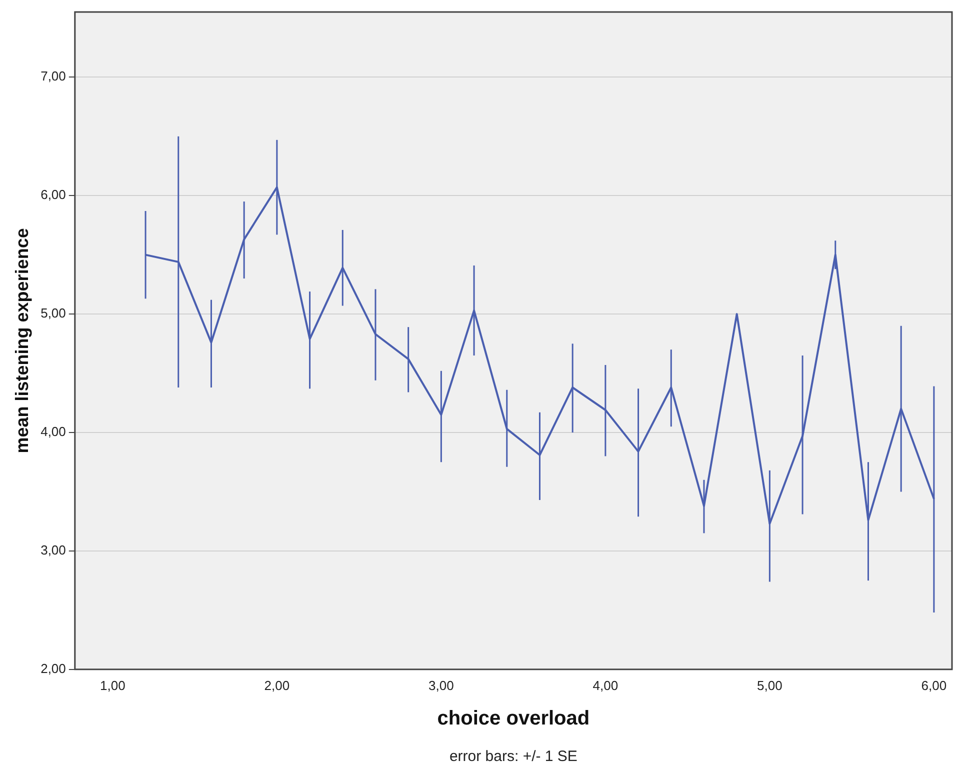 The width and height of the screenshot is (954, 779). I want to click on x-tick-label: 2,00, so click(277, 685).